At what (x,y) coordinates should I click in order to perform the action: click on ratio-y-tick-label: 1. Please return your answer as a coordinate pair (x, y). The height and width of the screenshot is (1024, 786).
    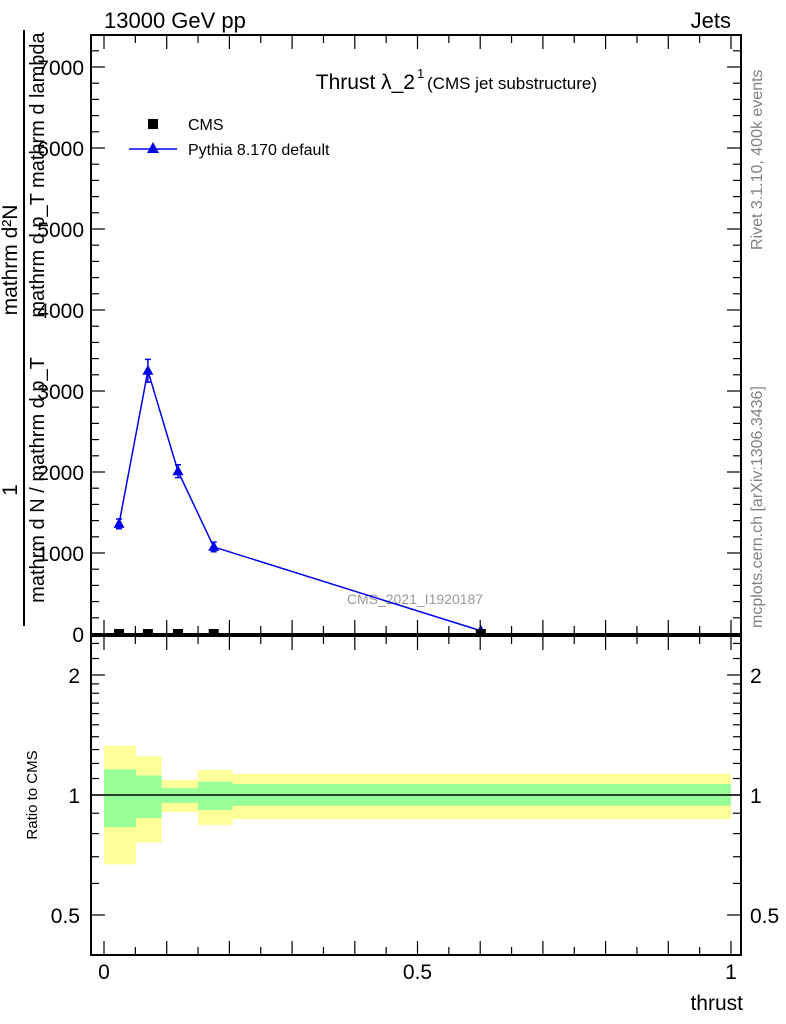
    Looking at the image, I should click on (74, 796).